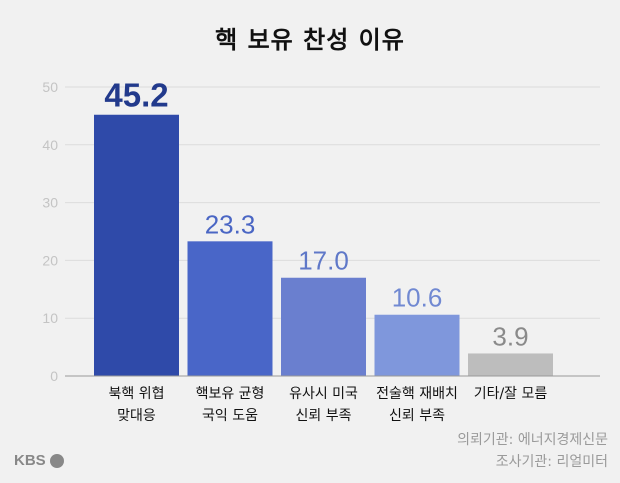  Describe the element at coordinates (510, 336) in the screenshot. I see `value-label-5: 3.9` at that location.